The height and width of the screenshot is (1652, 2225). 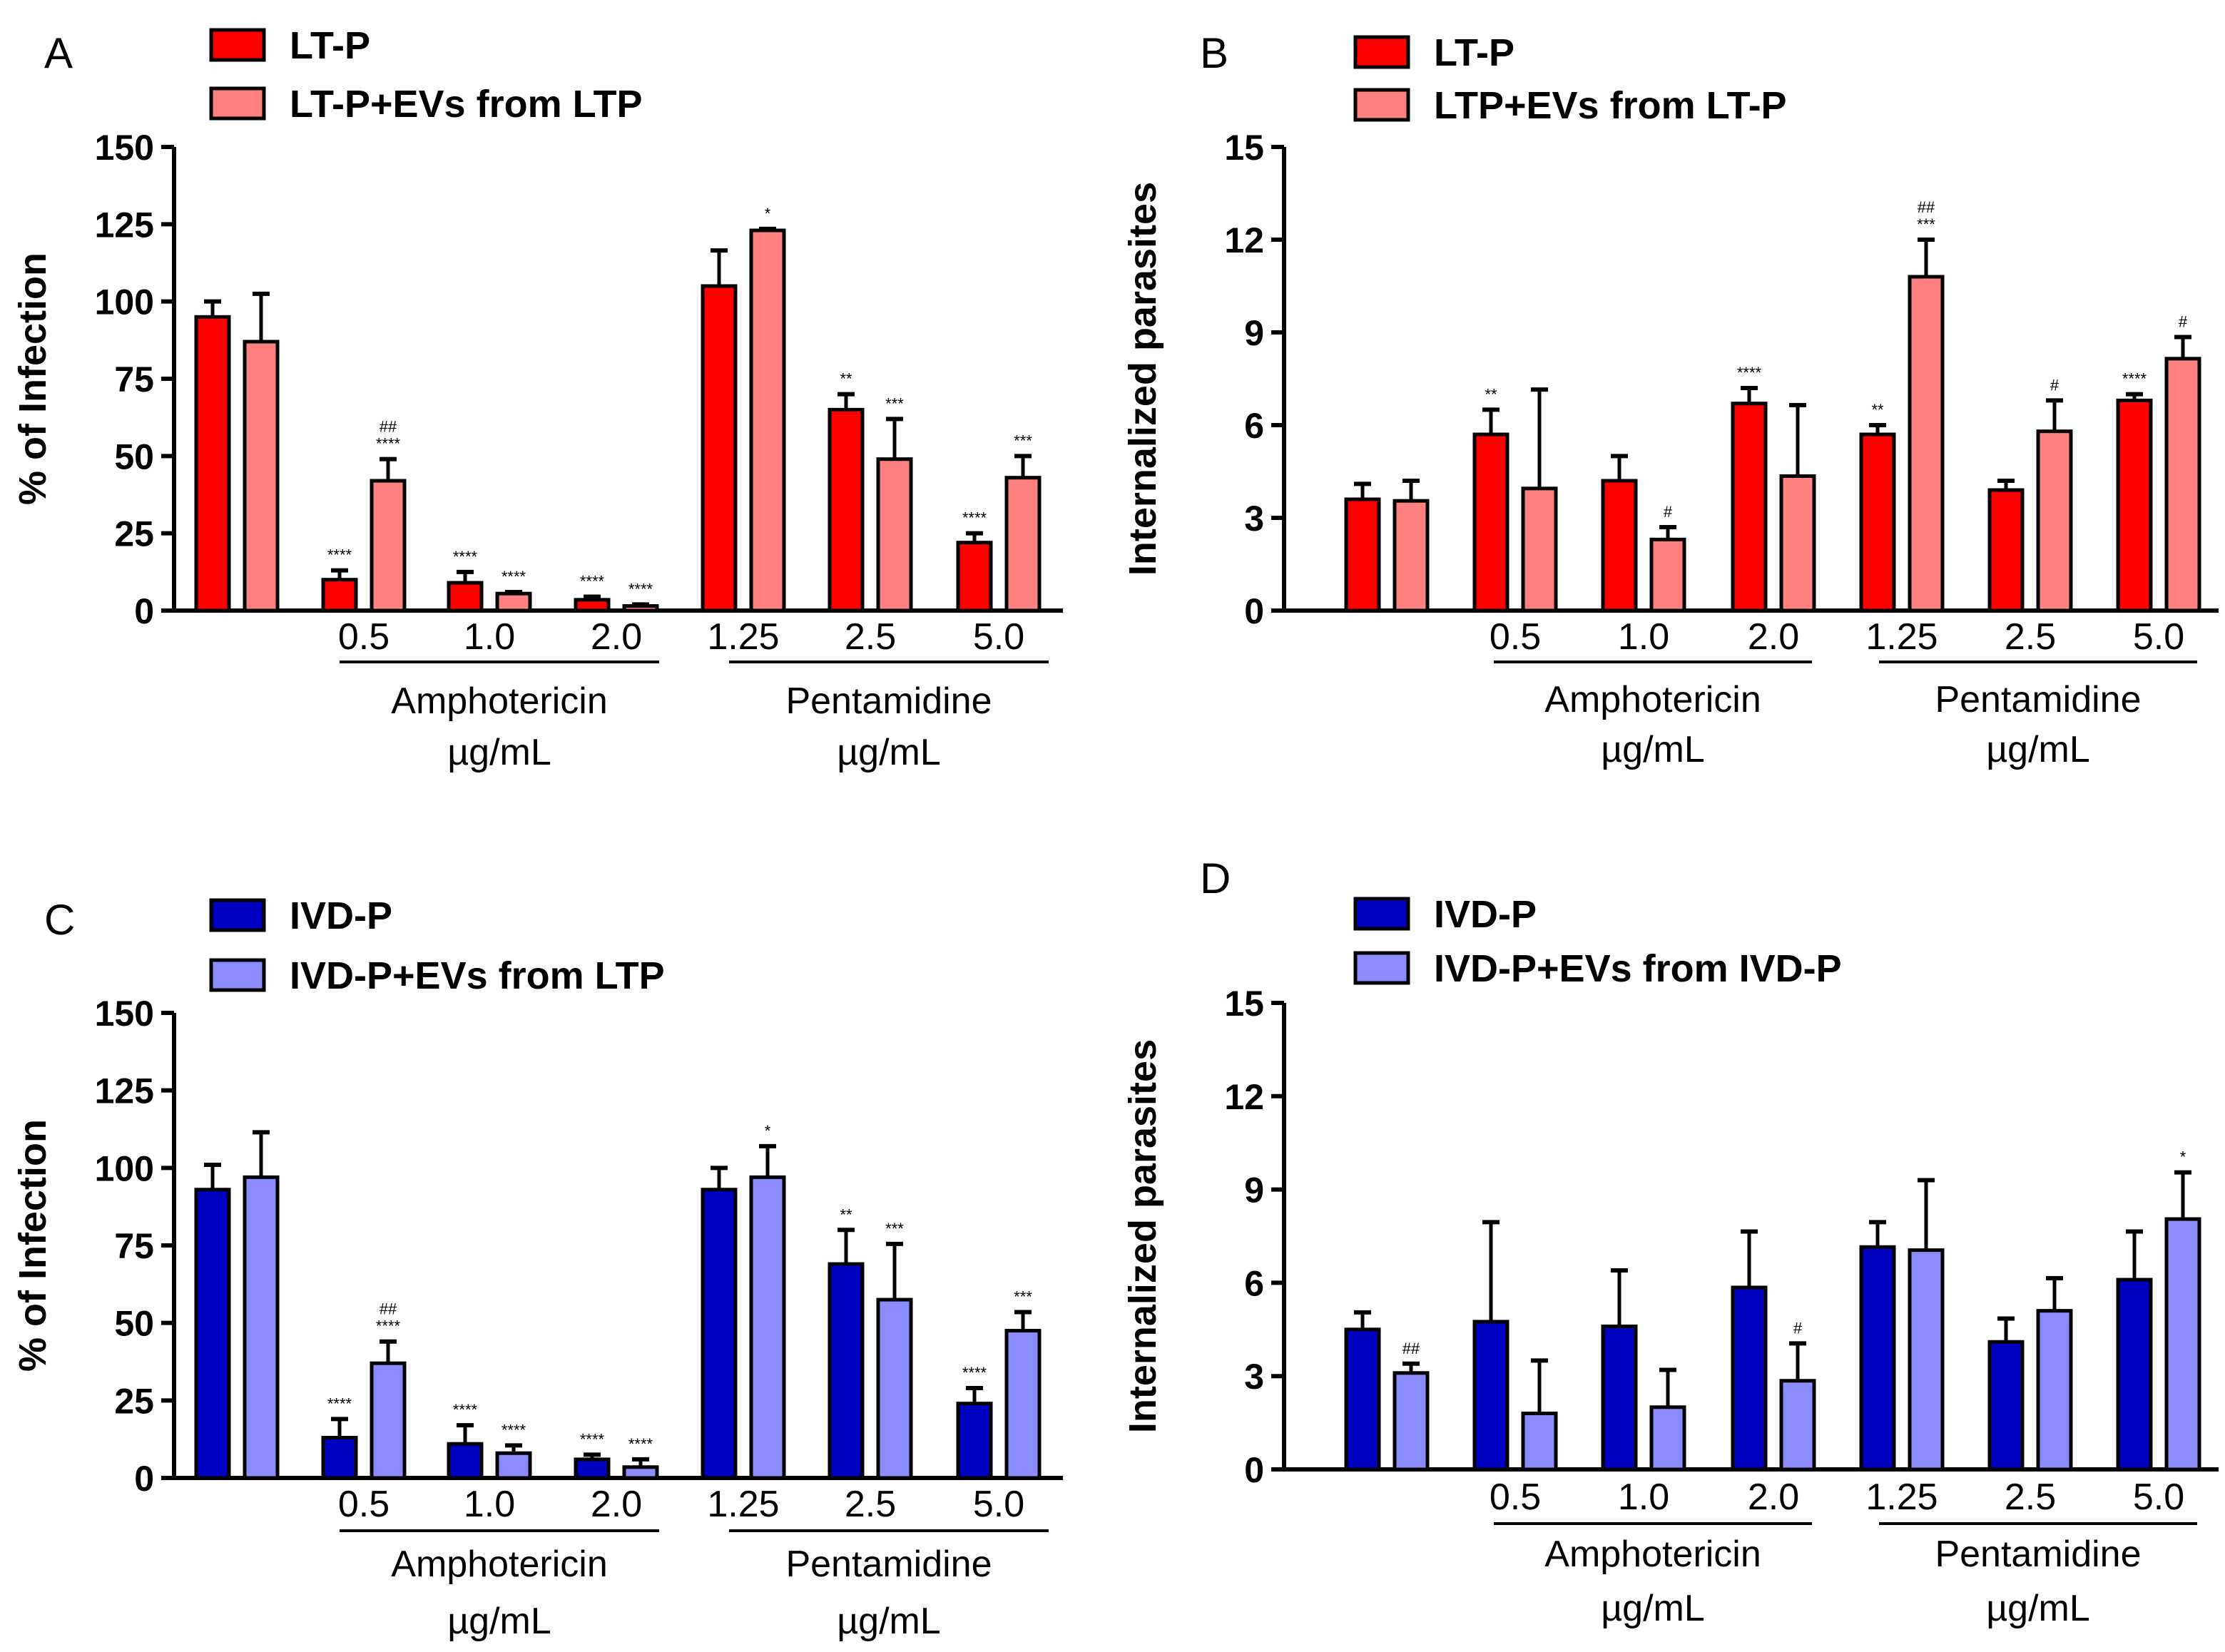 What do you see at coordinates (1244, 240) in the screenshot?
I see `y-tick-label: 12` at bounding box center [1244, 240].